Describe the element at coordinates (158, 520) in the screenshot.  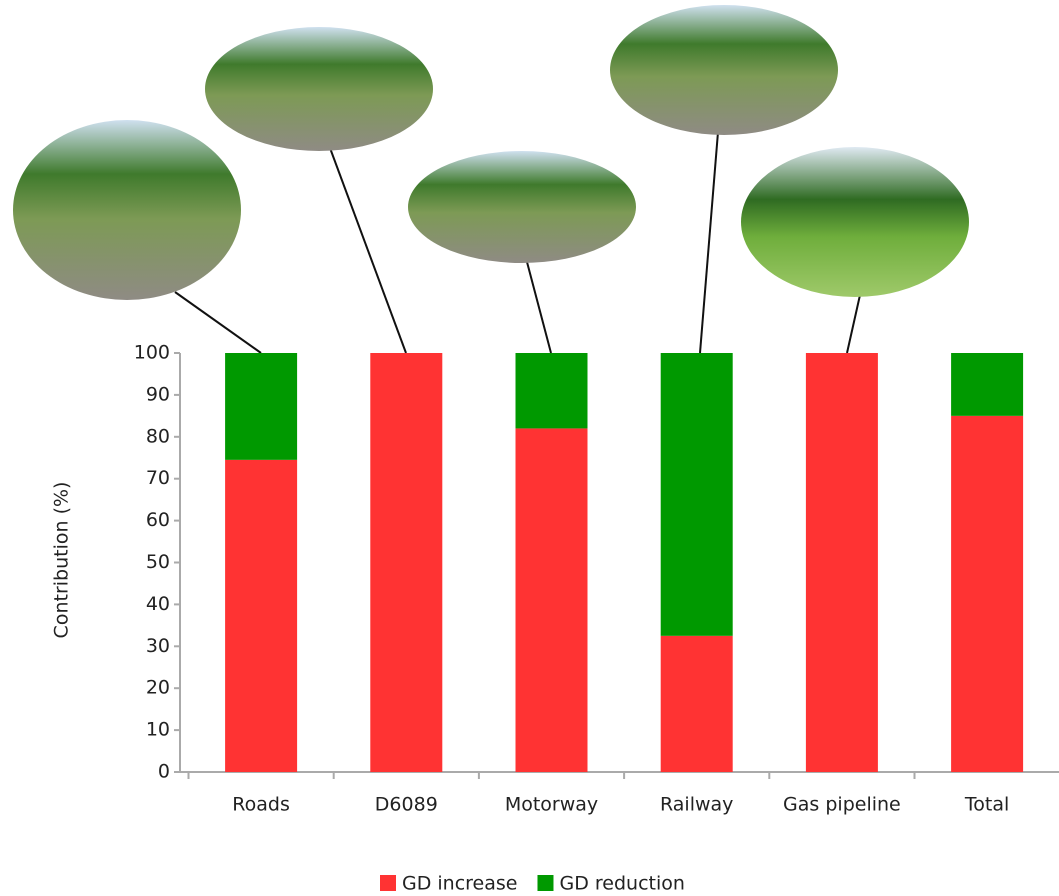
I see `y-tick-label: 60` at that location.